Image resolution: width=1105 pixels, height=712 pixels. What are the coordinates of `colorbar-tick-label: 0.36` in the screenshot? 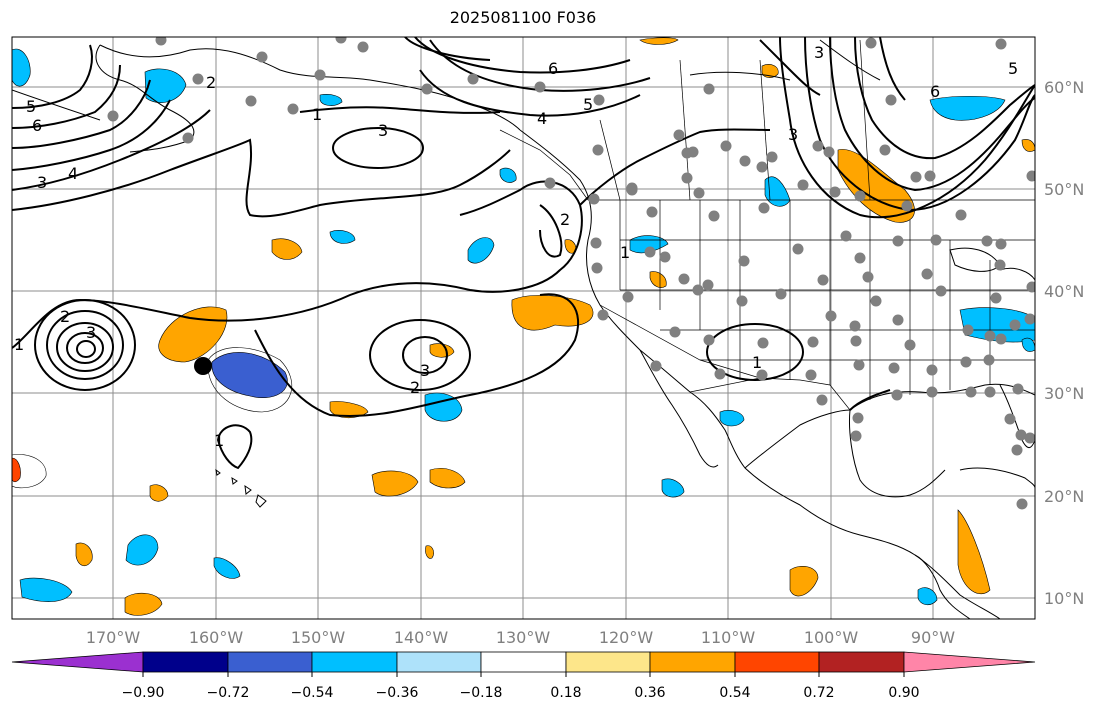 It's located at (649, 693).